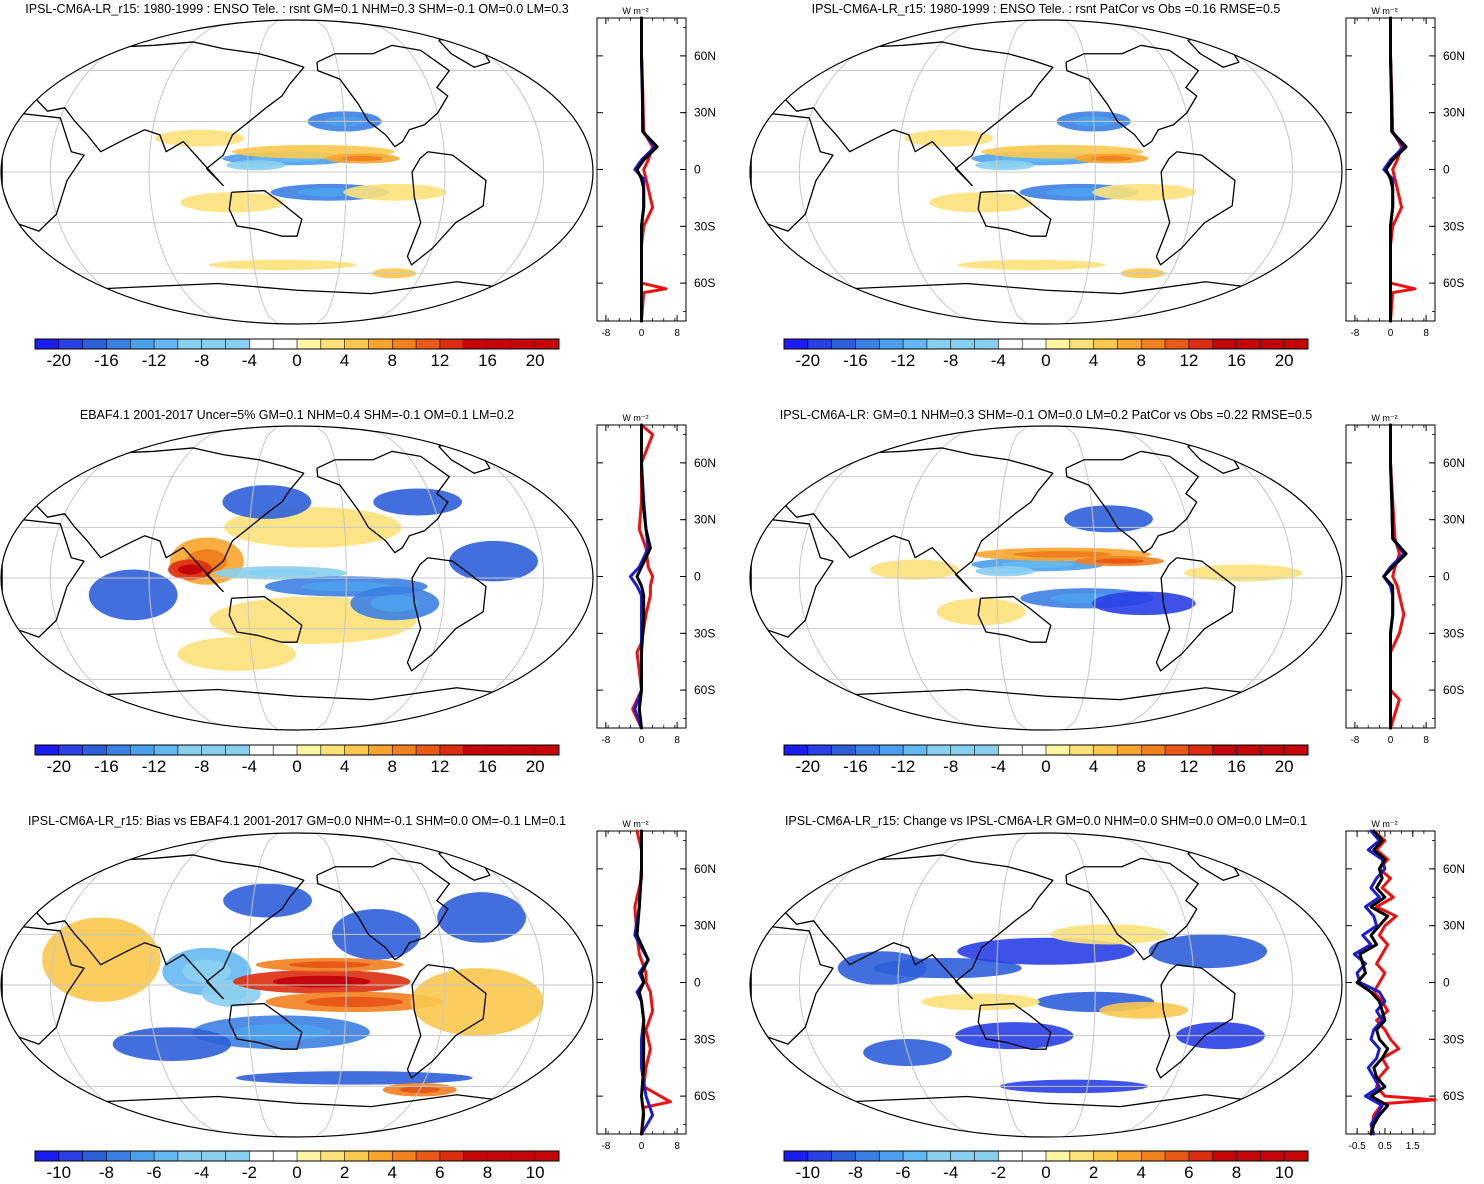  Describe the element at coordinates (808, 1172) in the screenshot. I see `colorbar-tick-label: -10` at that location.